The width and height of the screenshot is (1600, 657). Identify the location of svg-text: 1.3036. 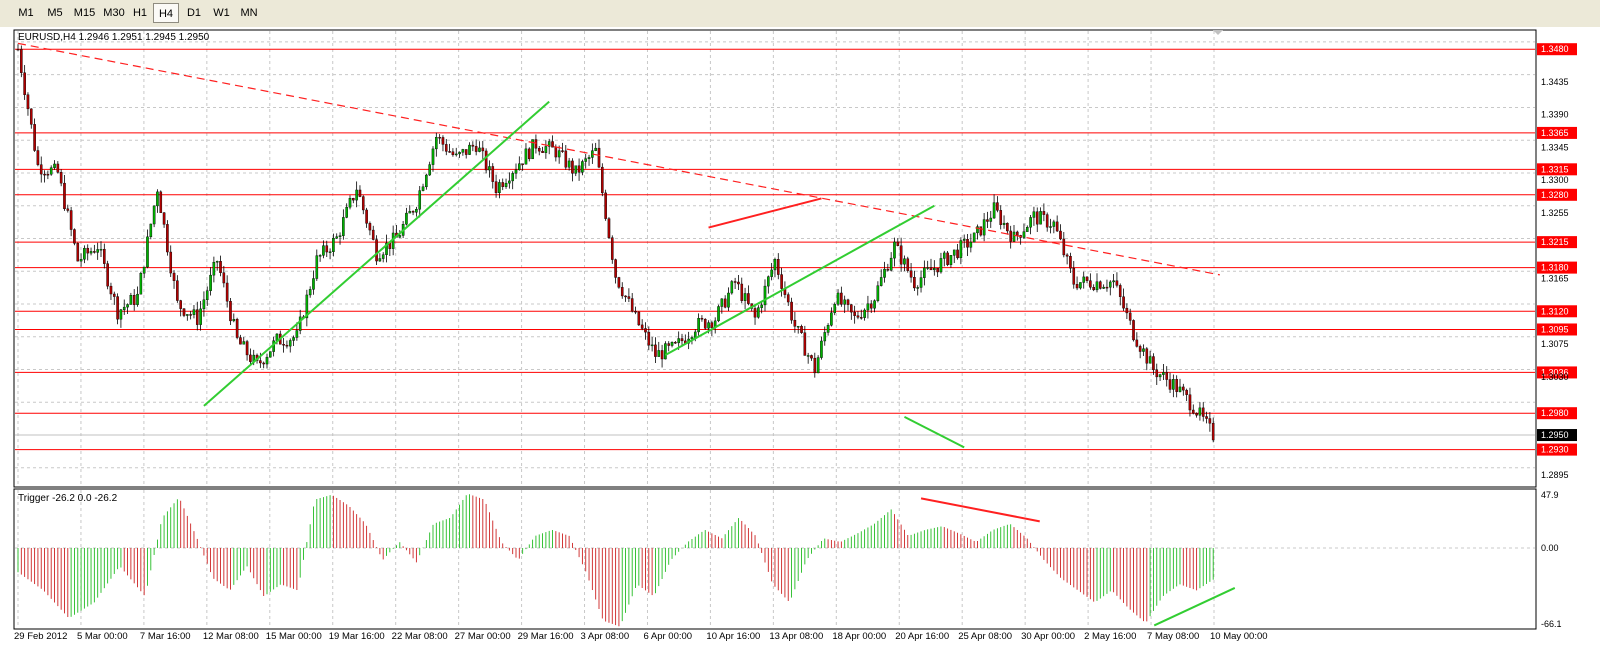
(1555, 372).